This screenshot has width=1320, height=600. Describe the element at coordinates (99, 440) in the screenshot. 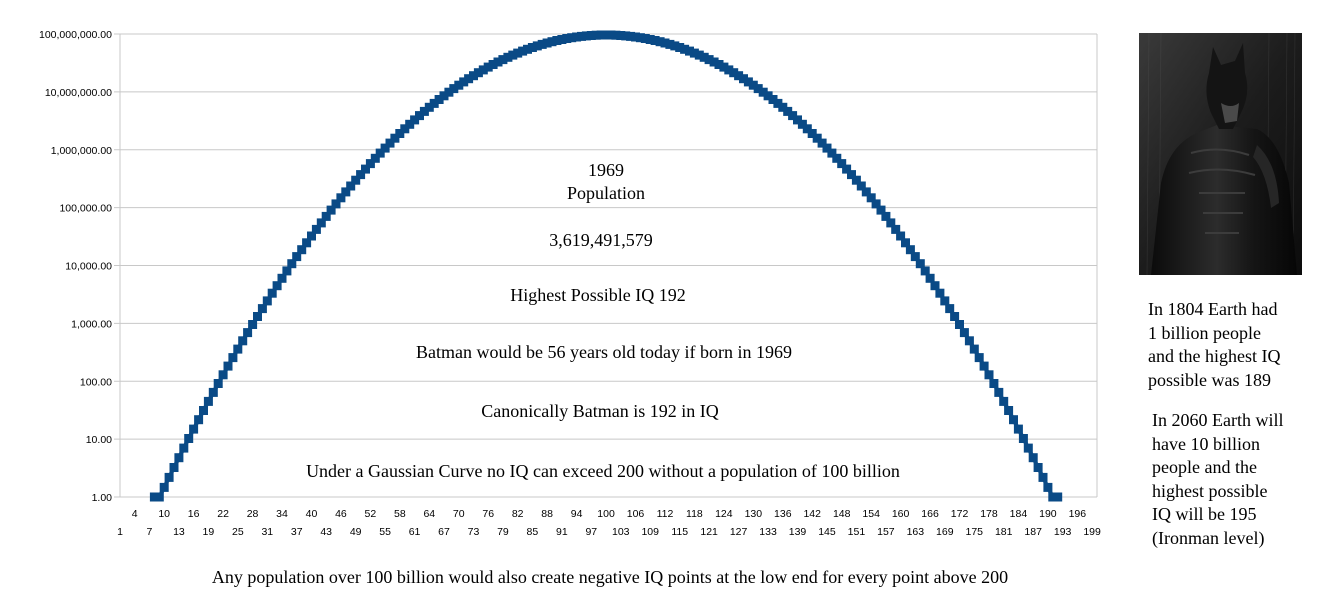

I see `y-tick-label: 10.00` at that location.